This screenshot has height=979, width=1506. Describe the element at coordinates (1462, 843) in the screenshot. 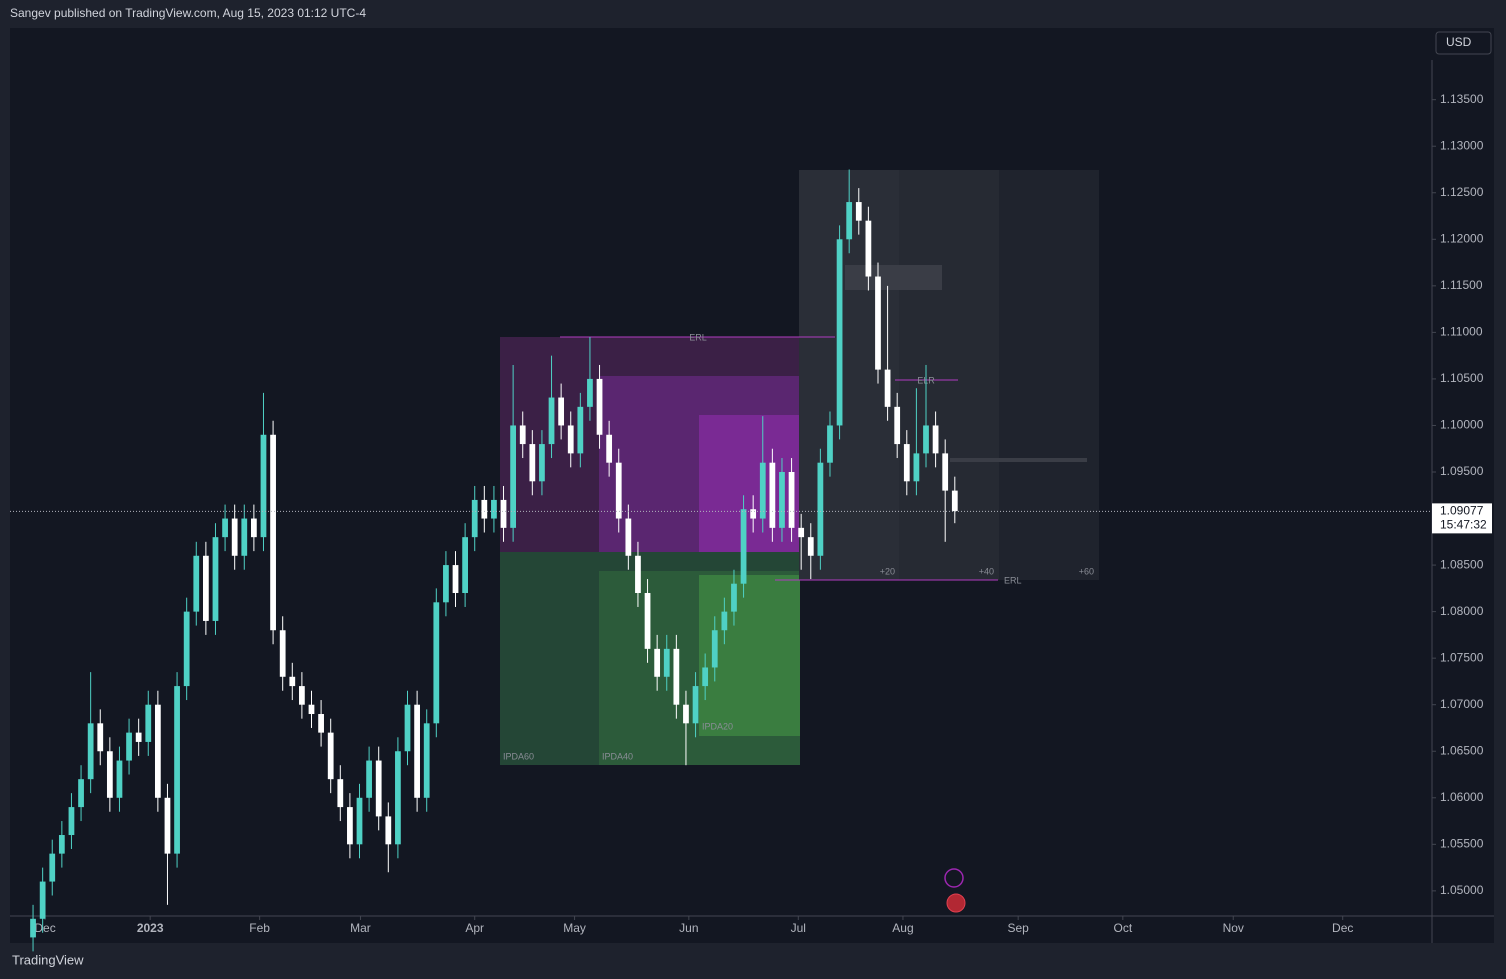

I see `y-tick-label: 1.05500` at that location.